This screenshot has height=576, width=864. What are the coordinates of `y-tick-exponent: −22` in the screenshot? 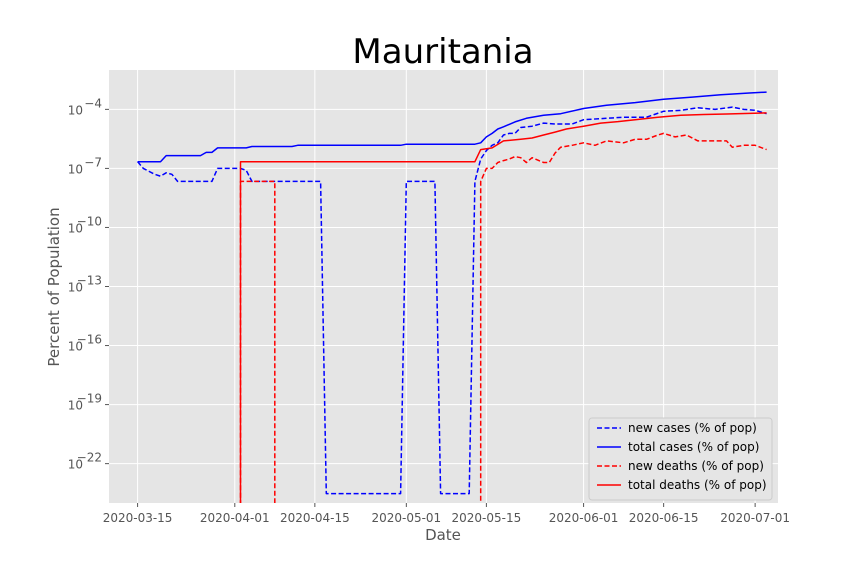 It's located at (89, 458).